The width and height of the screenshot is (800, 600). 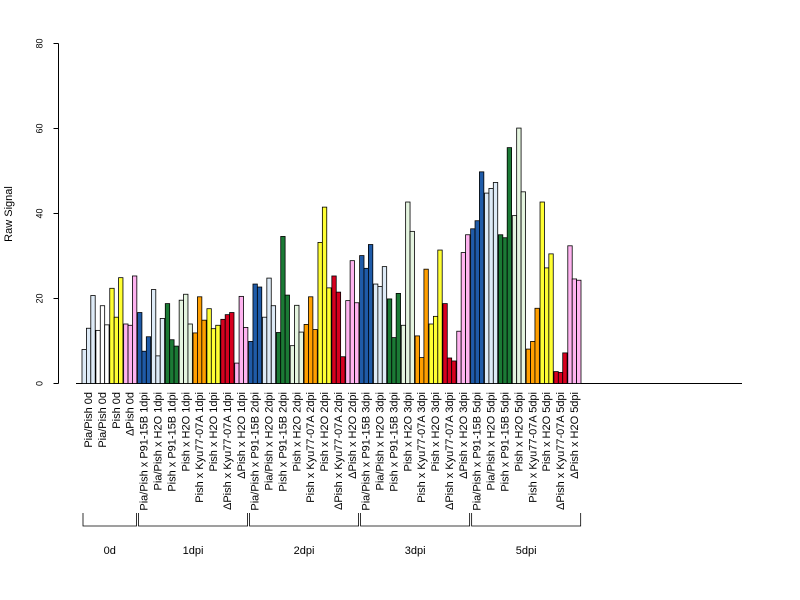 What do you see at coordinates (353, 435) in the screenshot?
I see `x-category-label: ΔPish x H2O 2dpi` at bounding box center [353, 435].